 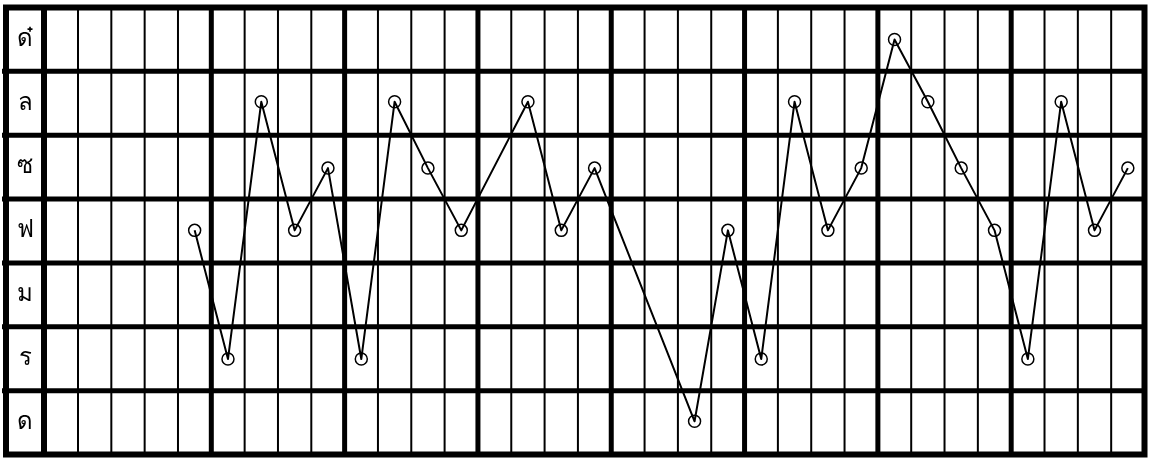 What do you see at coordinates (25, 165) in the screenshot?
I see `text: ซ` at bounding box center [25, 165].